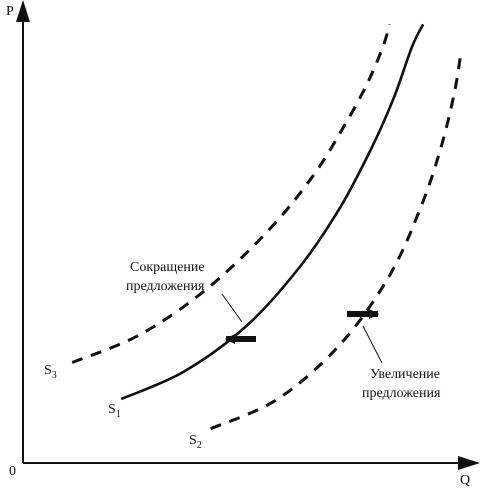 The height and width of the screenshot is (490, 481). Describe the element at coordinates (193, 440) in the screenshot. I see `curve-label-s2-name: S` at that location.